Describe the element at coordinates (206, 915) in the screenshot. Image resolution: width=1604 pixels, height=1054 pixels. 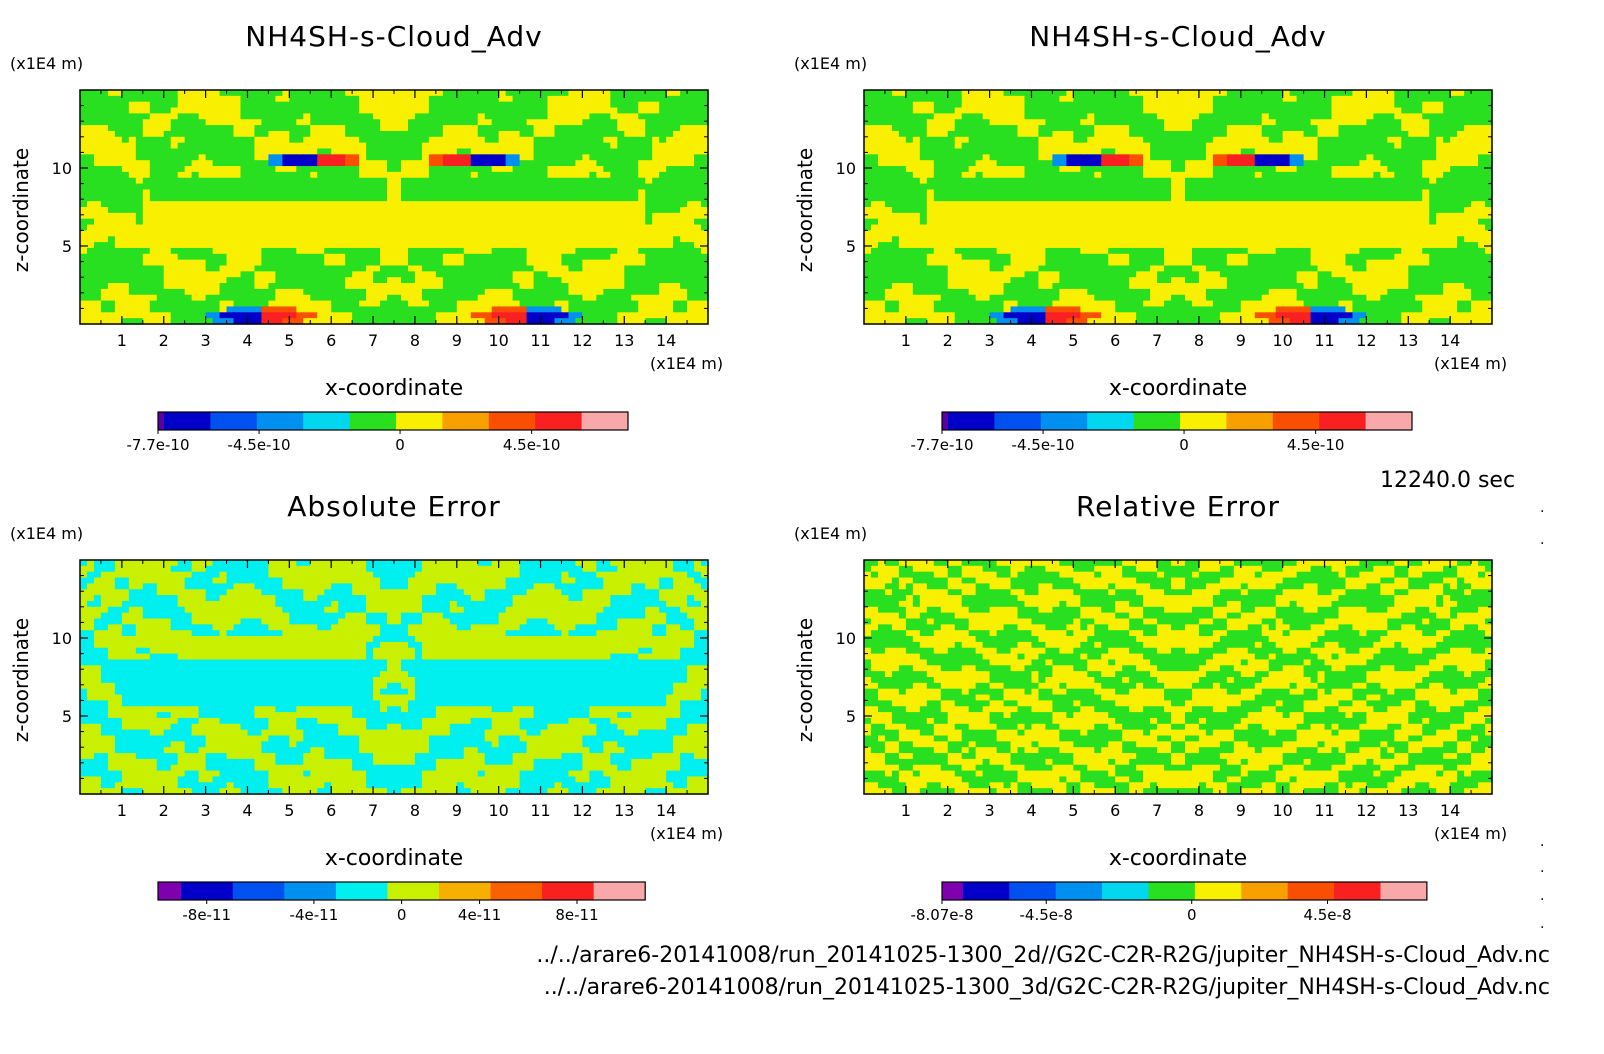
I see `colorbar-tick-label: -8e-11` at that location.